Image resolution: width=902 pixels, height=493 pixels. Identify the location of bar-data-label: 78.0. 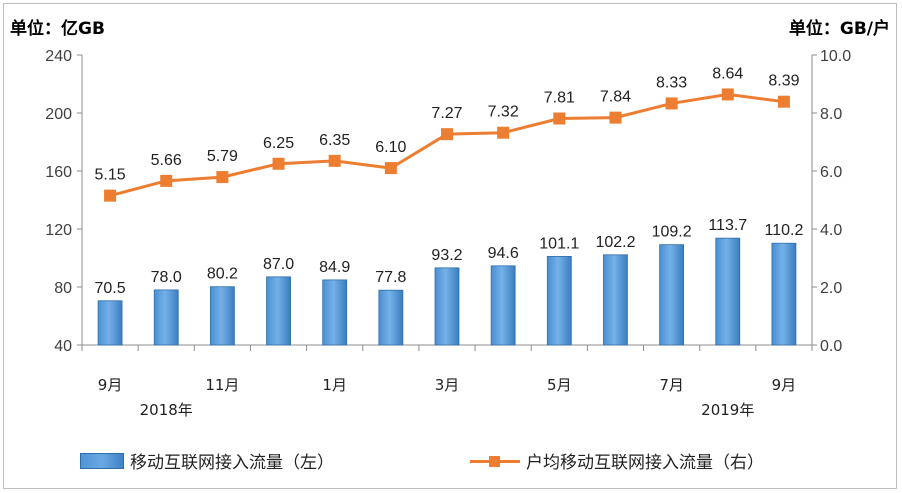
(166, 277).